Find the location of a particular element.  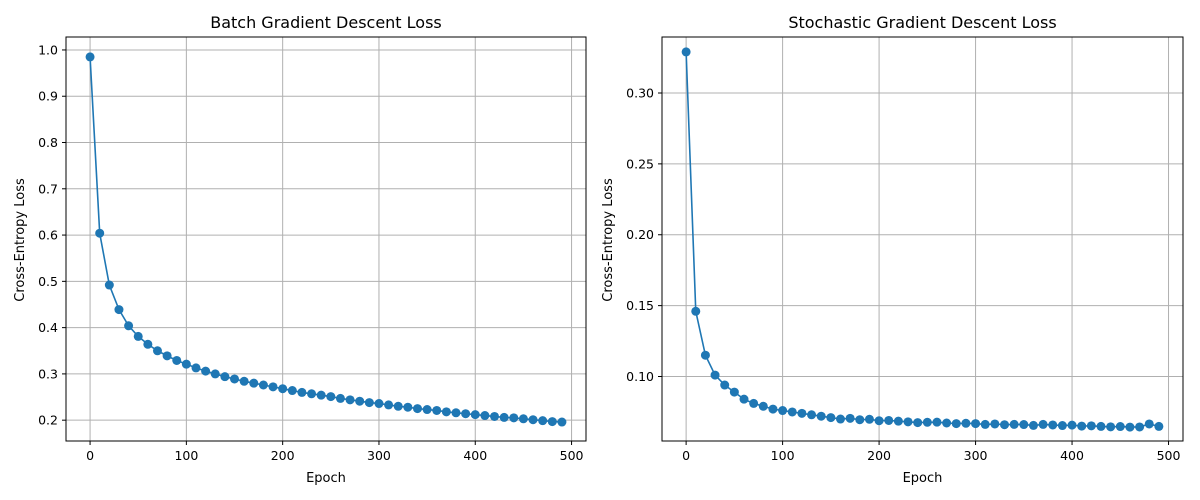

y-tick-label: 0.7 is located at coordinates (48, 188).